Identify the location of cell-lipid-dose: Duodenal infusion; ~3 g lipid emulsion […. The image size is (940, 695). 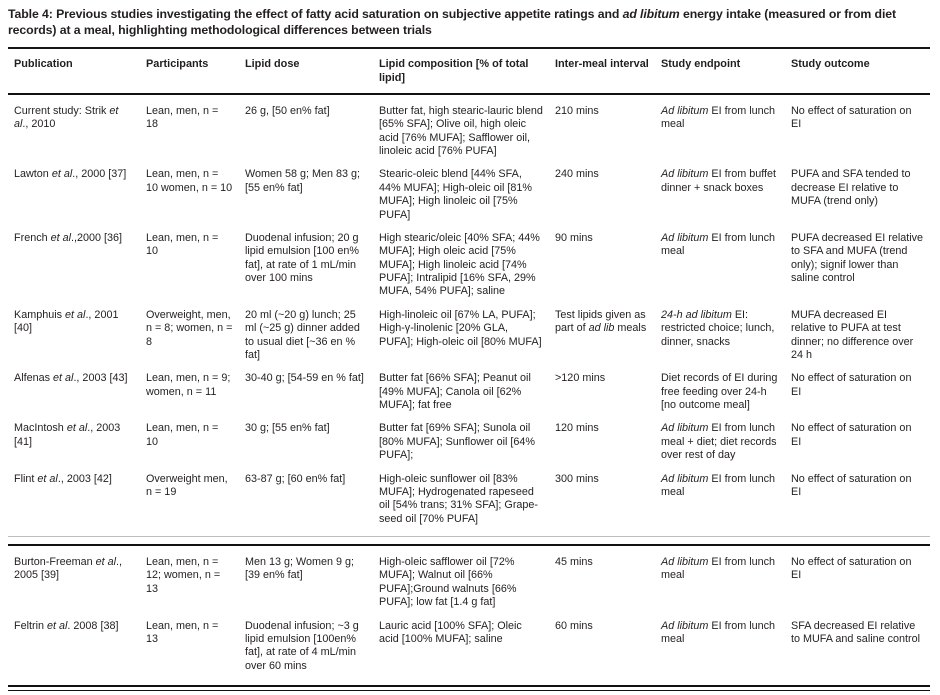
(302, 645).